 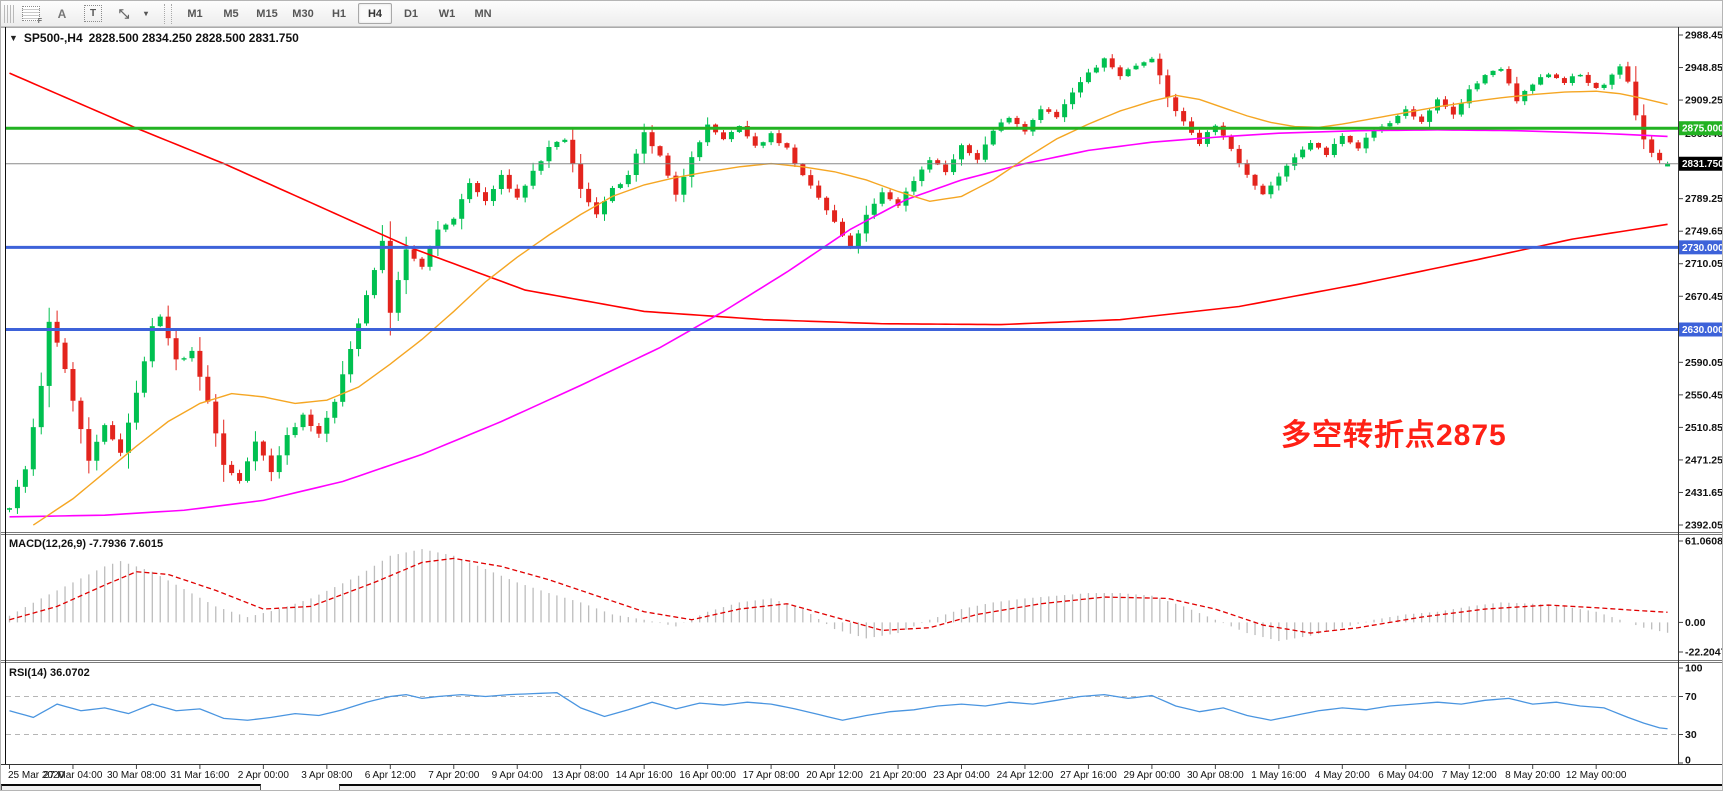 What do you see at coordinates (961, 775) in the screenshot?
I see `date-tick-label: 23 Apr 04:00` at bounding box center [961, 775].